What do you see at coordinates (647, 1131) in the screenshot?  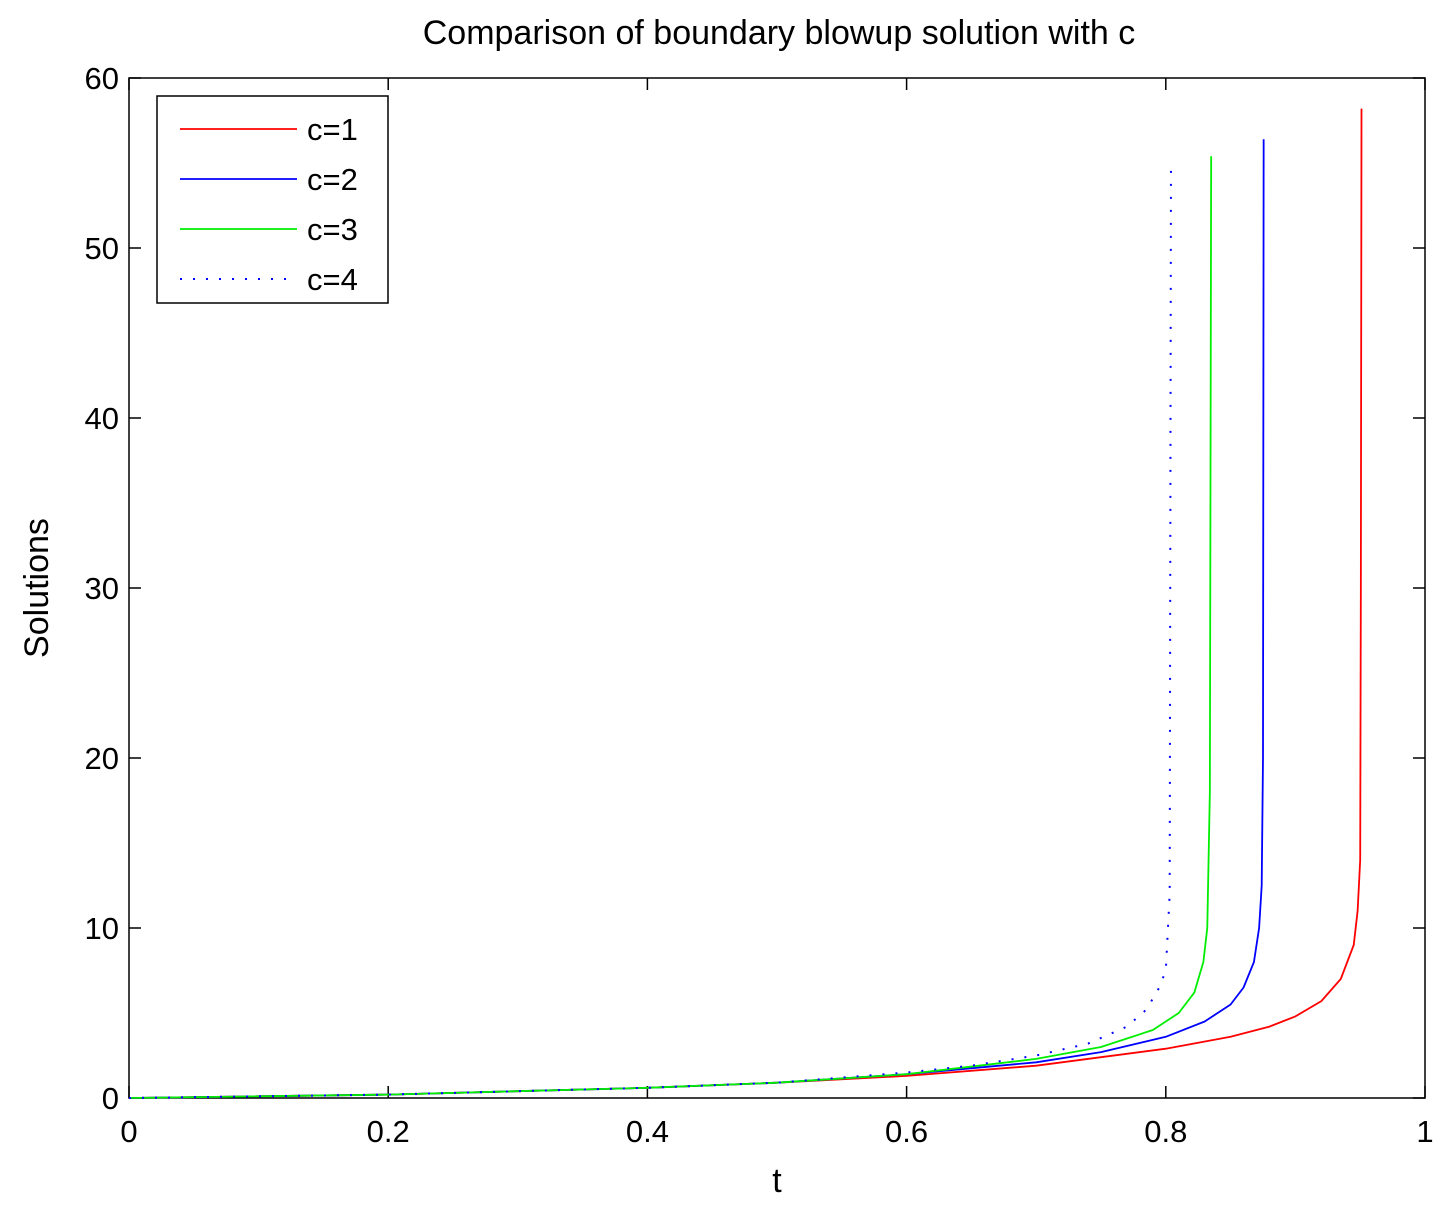 I see `x-tick-label: 0.4` at bounding box center [647, 1131].